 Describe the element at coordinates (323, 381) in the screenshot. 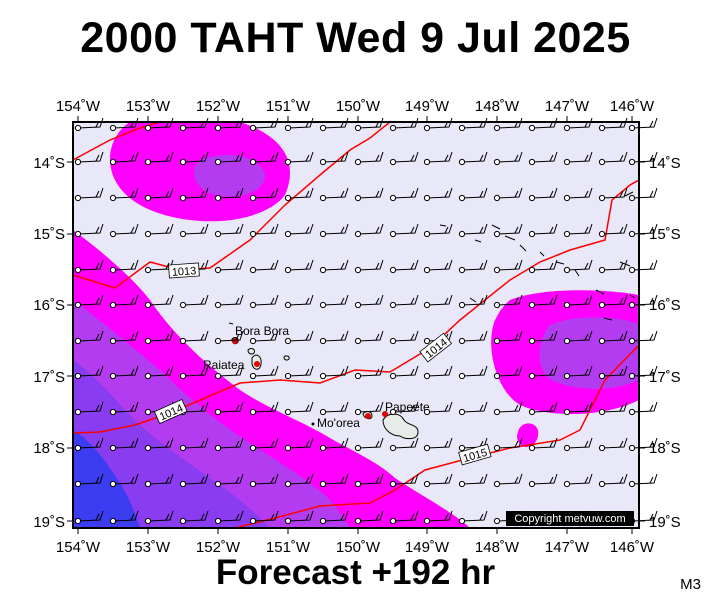

I see `society-islands` at that location.